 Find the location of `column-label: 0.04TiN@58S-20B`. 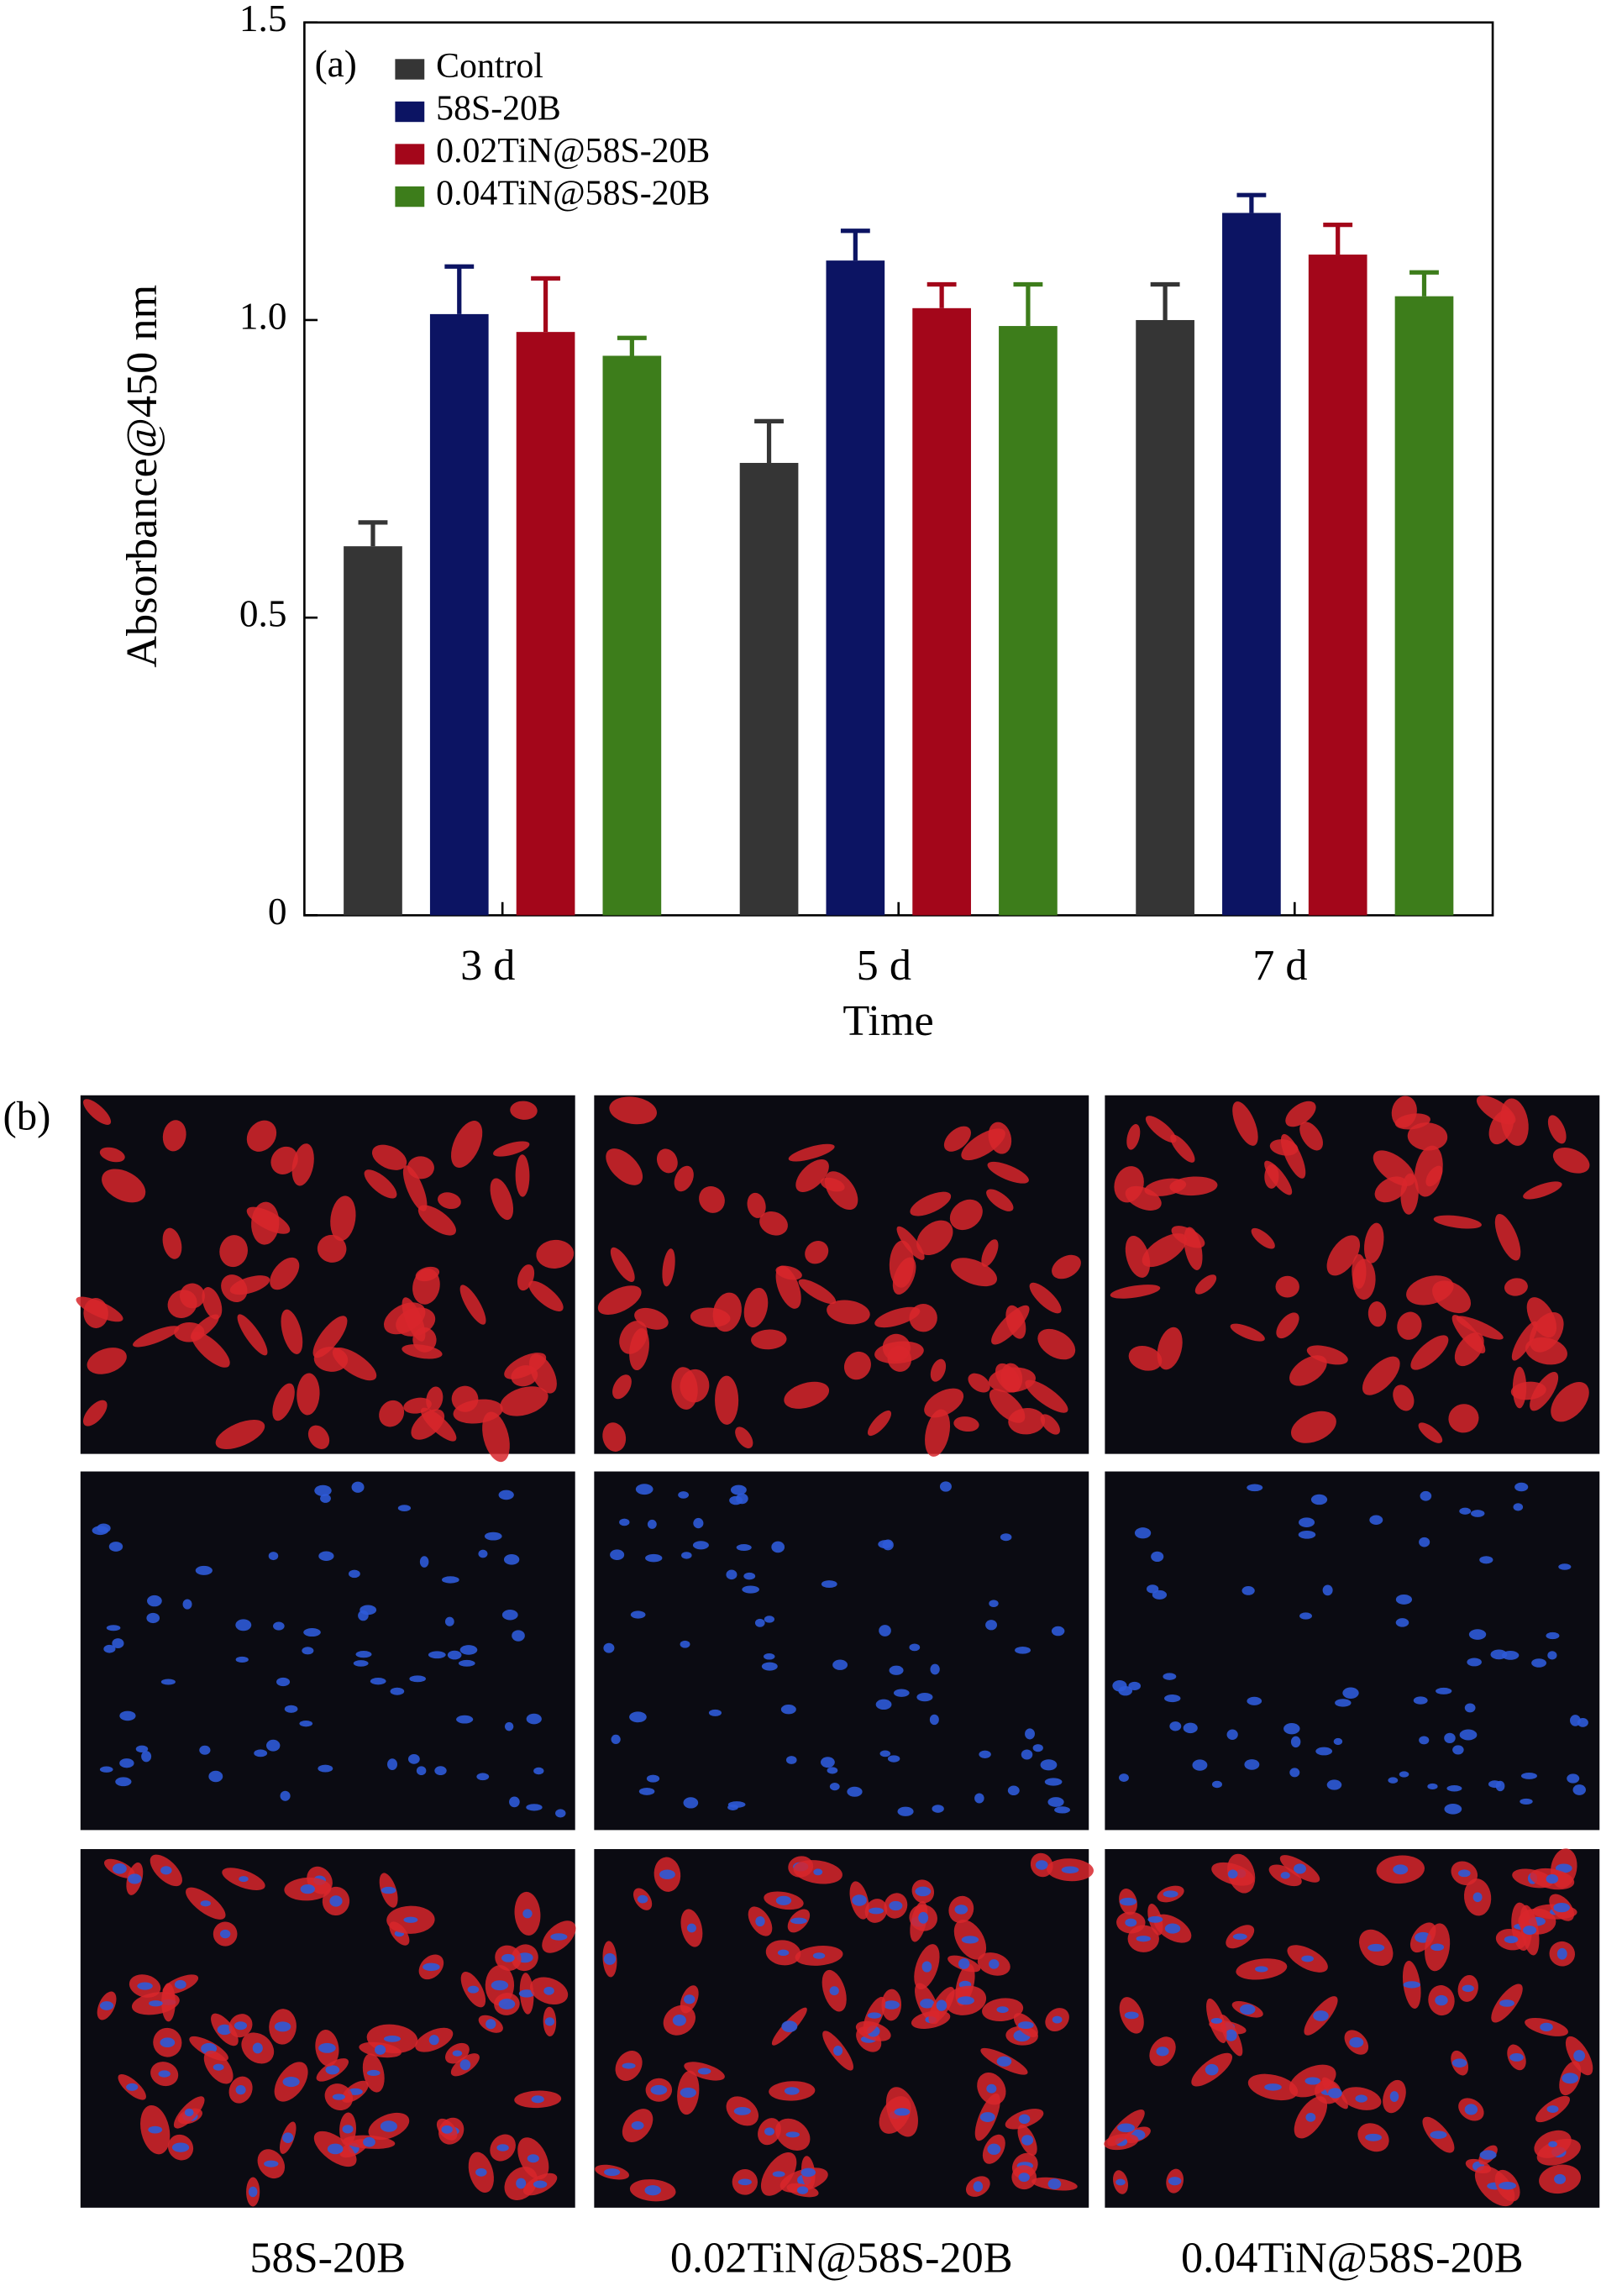

column-label: 0.04TiN@58S-20B is located at coordinates (1352, 2257).